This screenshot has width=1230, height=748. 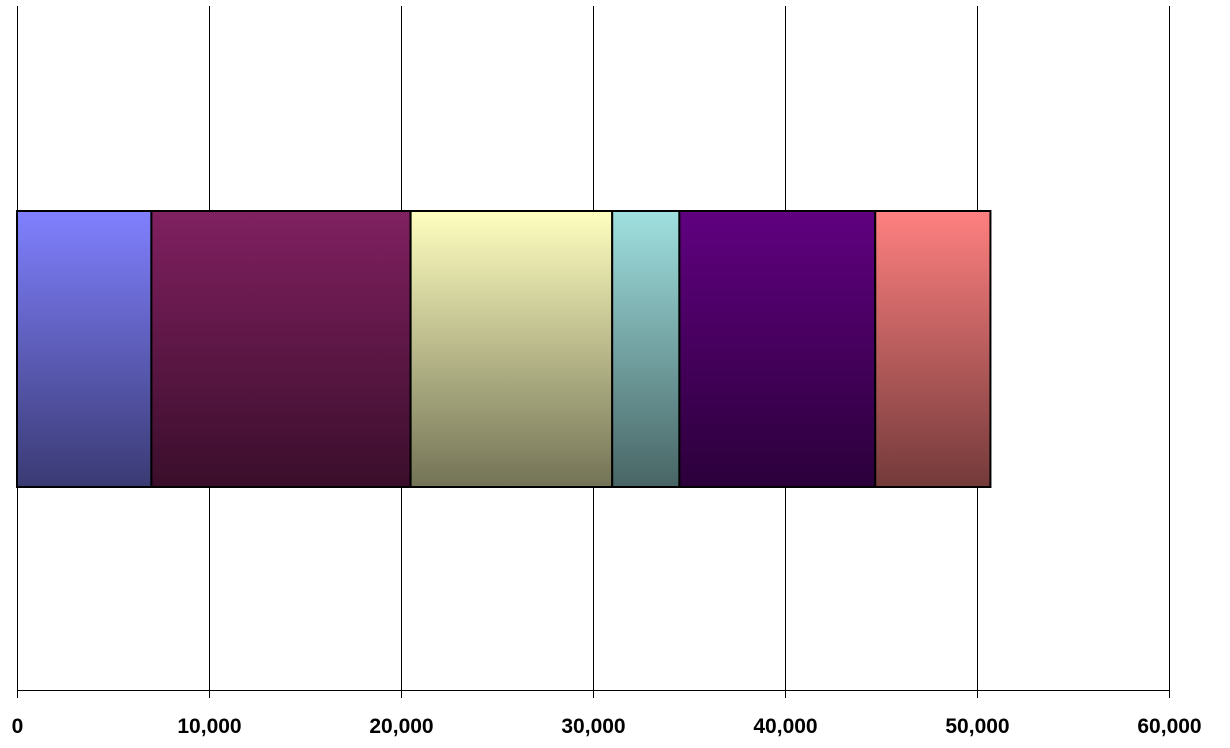 I want to click on x-tick-label: 20,000, so click(x=401, y=726).